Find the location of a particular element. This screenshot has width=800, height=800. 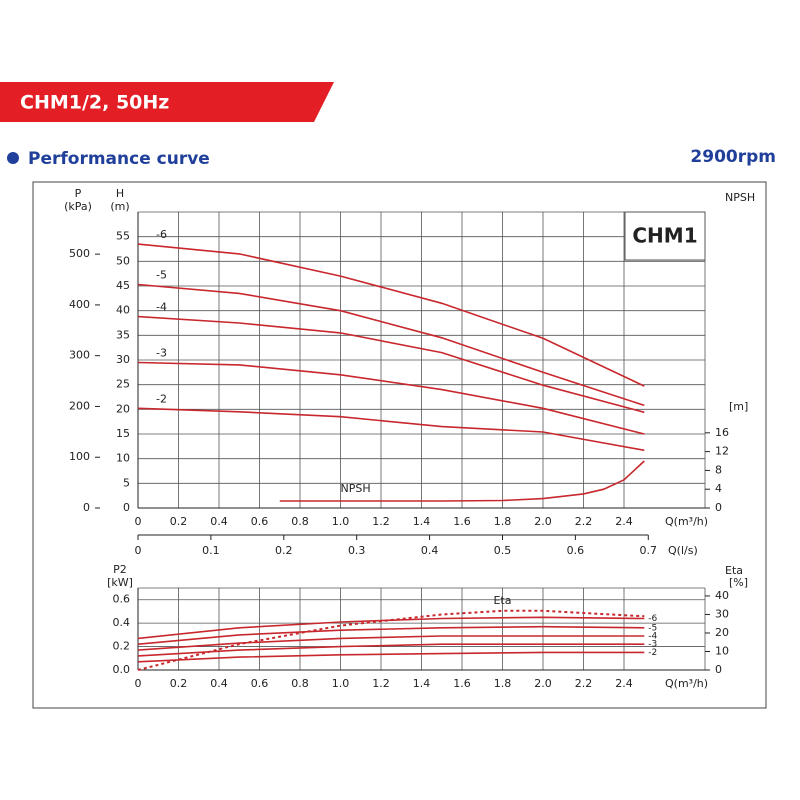

title: CHM1/2, 50Hz is located at coordinates (94, 103).